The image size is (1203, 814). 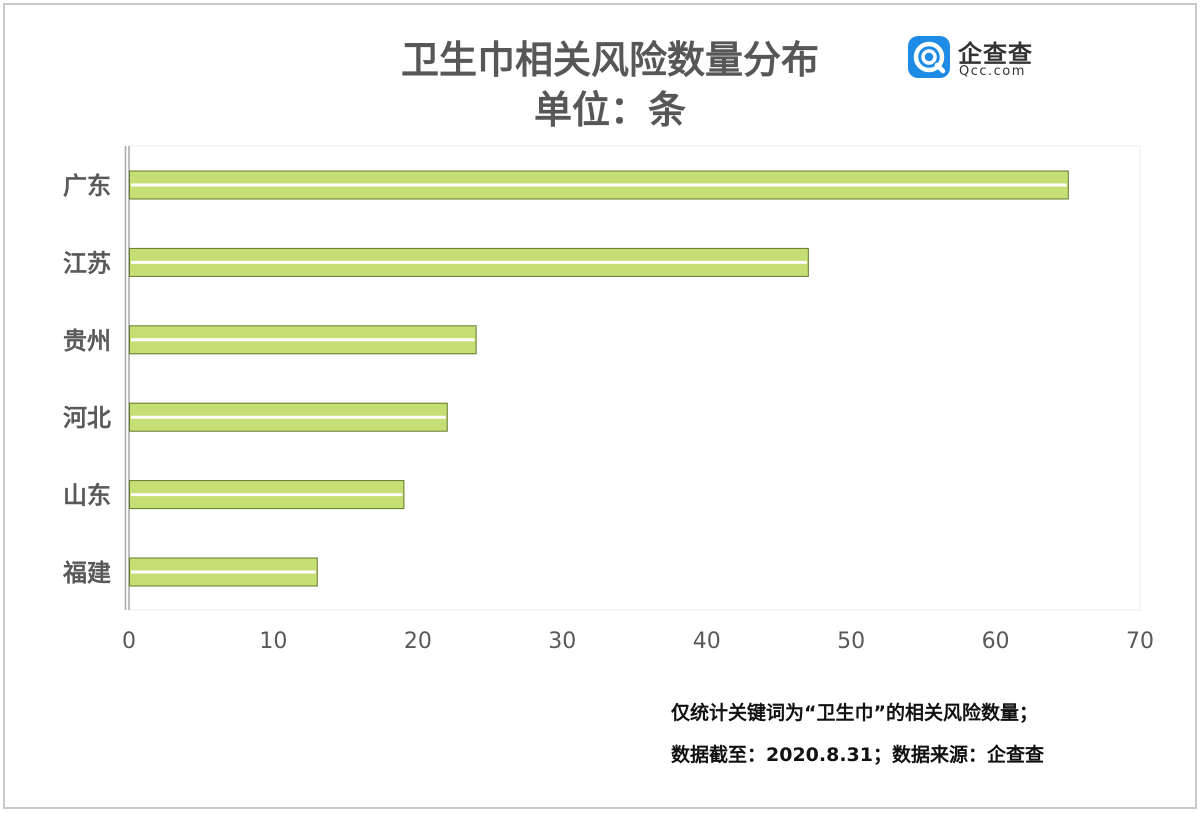 What do you see at coordinates (87, 263) in the screenshot?
I see `category-label: 江苏` at bounding box center [87, 263].